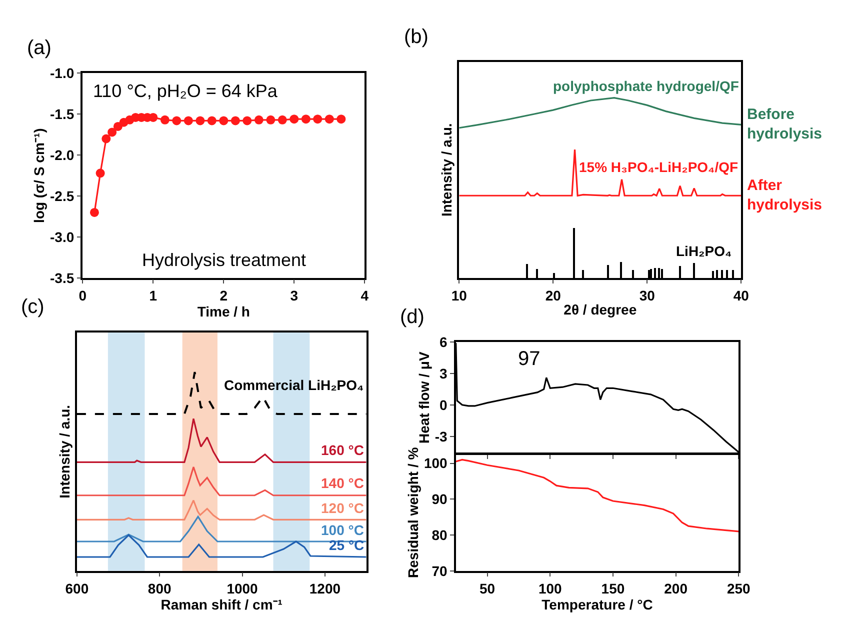  What do you see at coordinates (346, 545) in the screenshot?
I see `series-label: 25 °C` at bounding box center [346, 545].